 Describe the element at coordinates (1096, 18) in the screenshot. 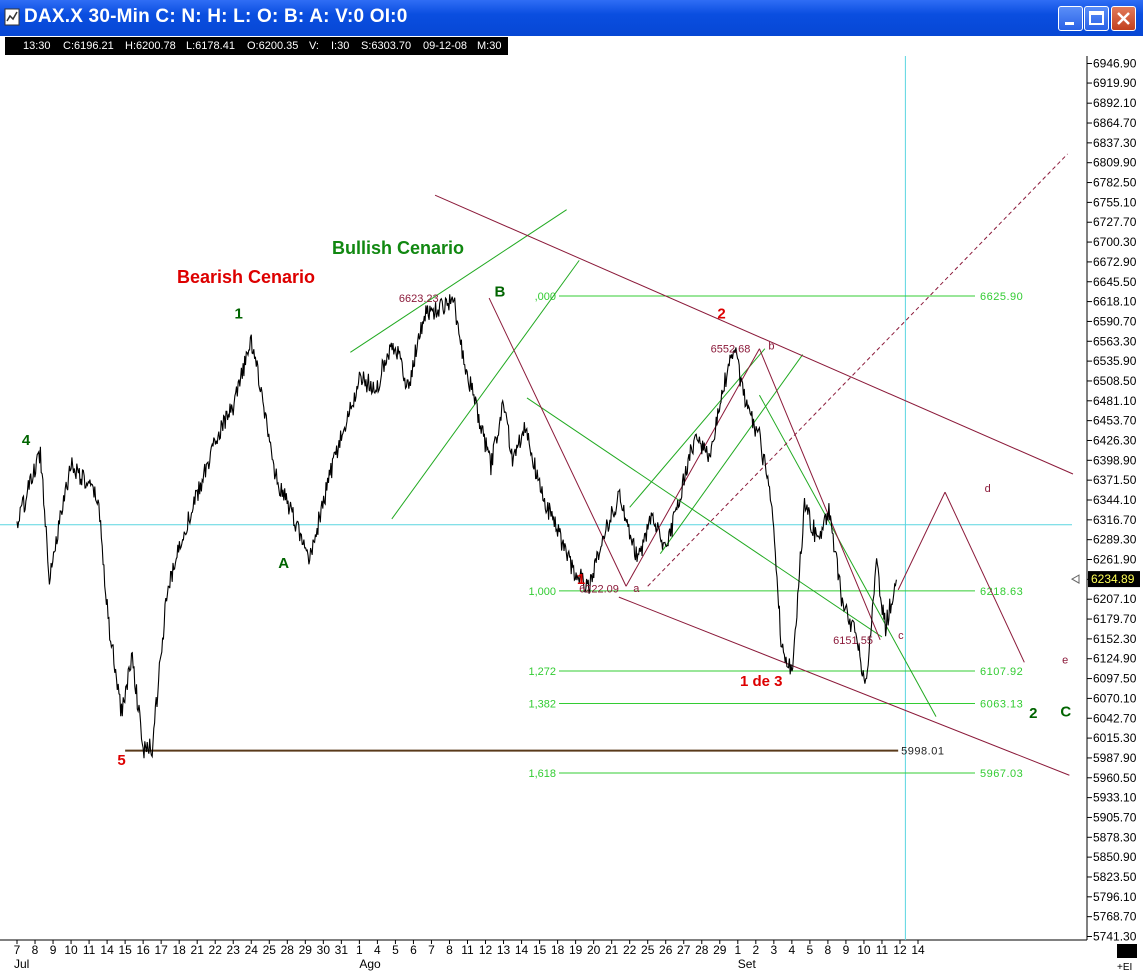

I see `maximize-button` at that location.